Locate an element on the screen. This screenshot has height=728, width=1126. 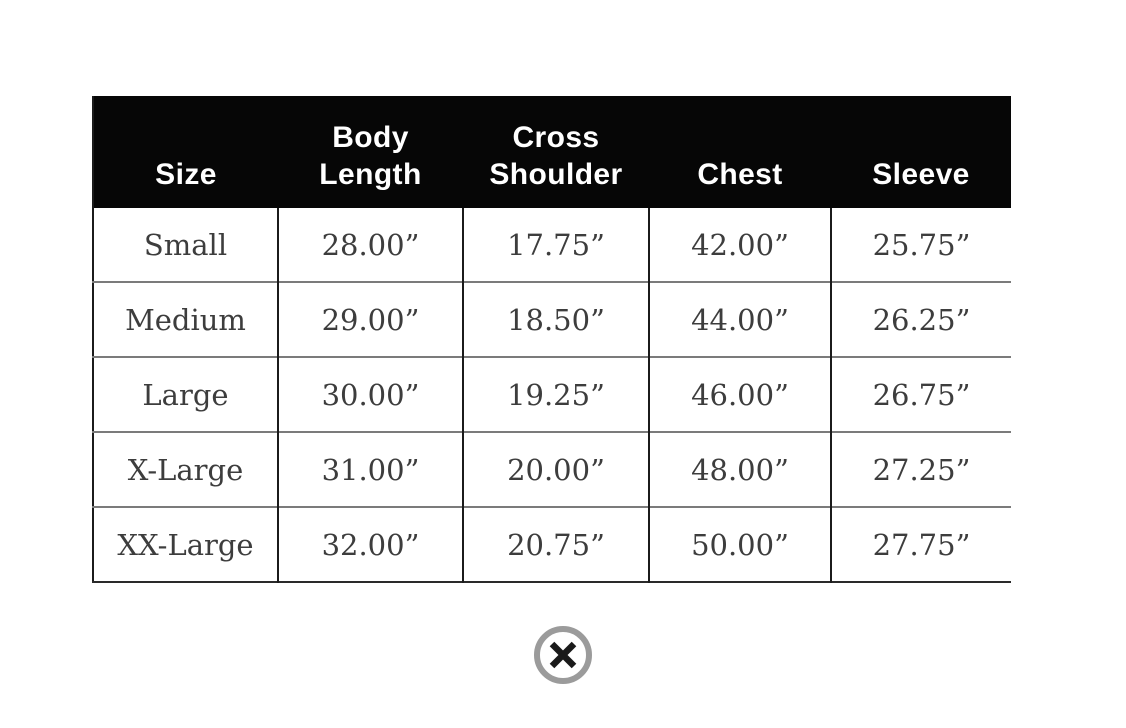
cell-chest: 42.00” is located at coordinates (740, 245).